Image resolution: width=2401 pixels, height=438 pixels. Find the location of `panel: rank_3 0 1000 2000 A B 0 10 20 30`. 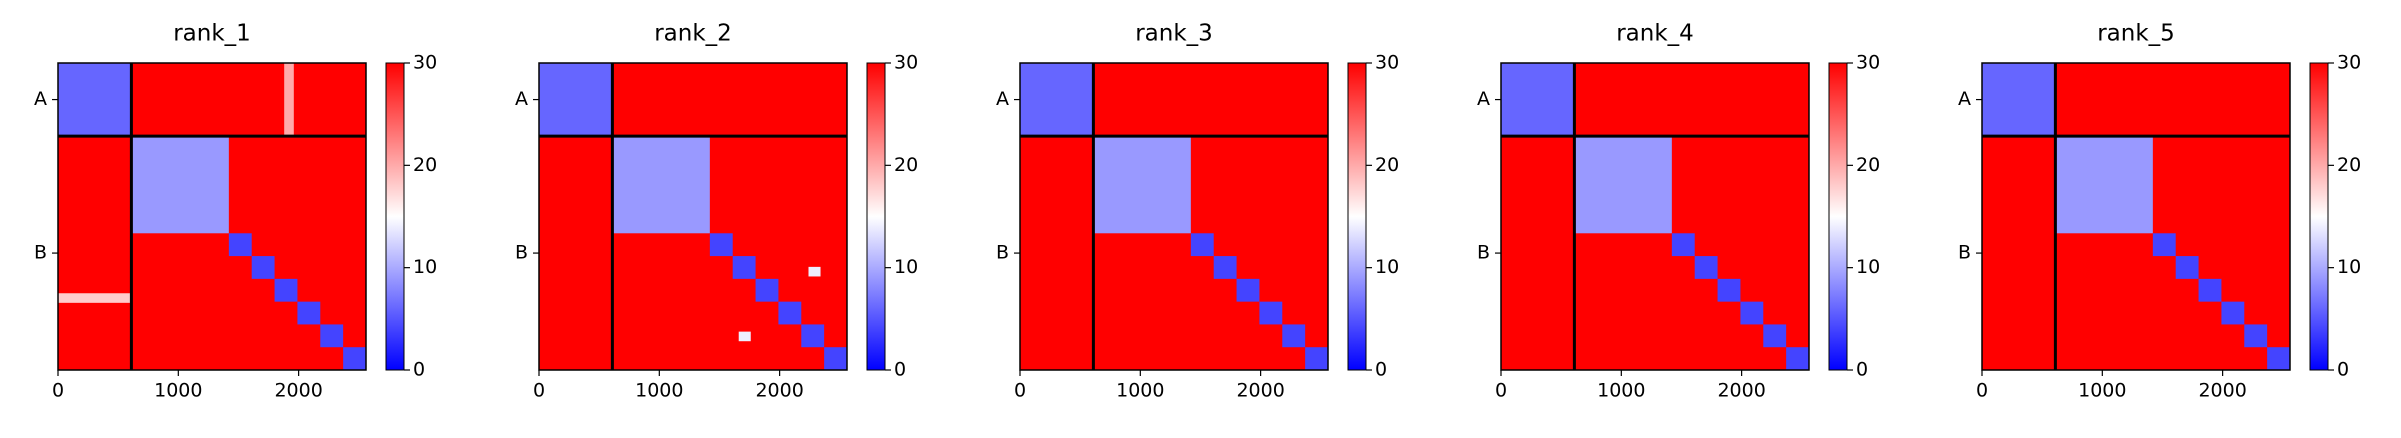

panel: rank_3 0 1000 2000 A B 0 10 20 30 is located at coordinates (1197, 211).